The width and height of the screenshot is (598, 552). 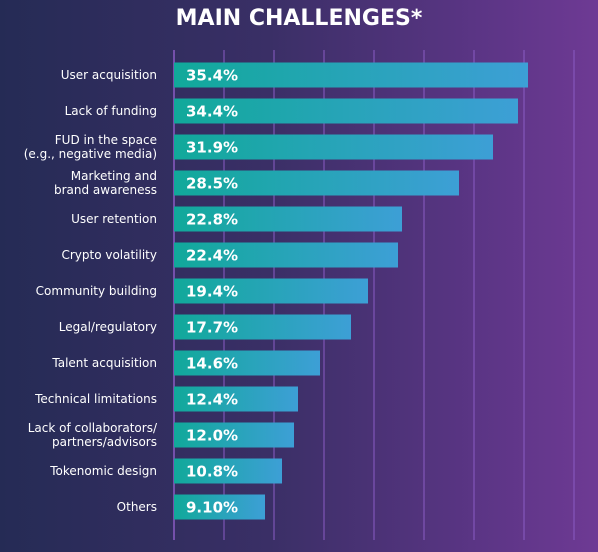 What do you see at coordinates (104, 363) in the screenshot?
I see `category-label: Talent acquisition` at bounding box center [104, 363].